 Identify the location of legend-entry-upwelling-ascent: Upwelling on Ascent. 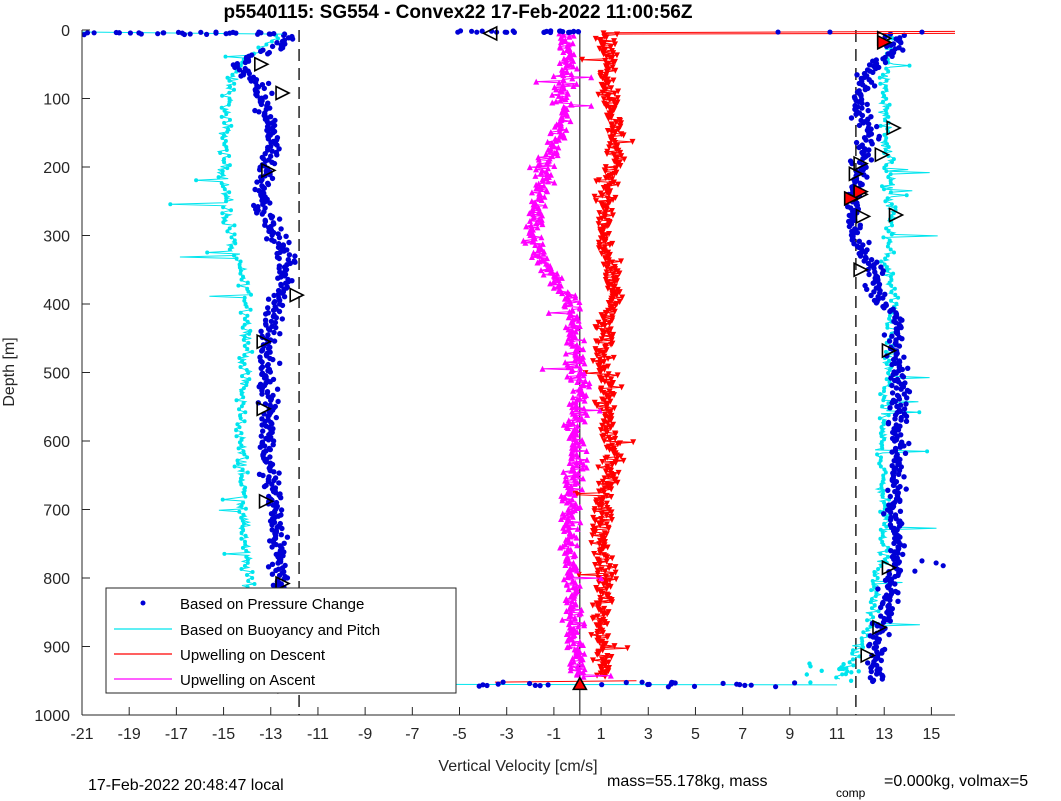
(215, 680).